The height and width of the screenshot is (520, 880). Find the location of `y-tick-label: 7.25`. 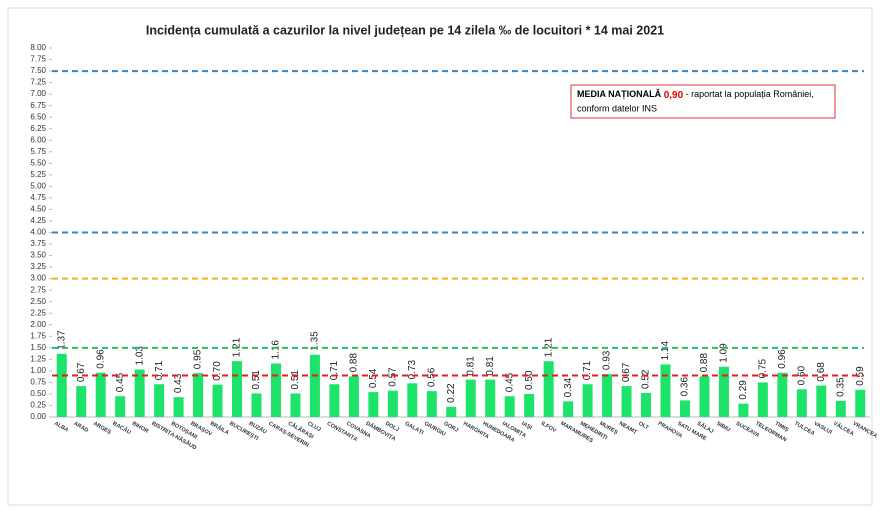

y-tick-label: 7.25 is located at coordinates (38, 82).